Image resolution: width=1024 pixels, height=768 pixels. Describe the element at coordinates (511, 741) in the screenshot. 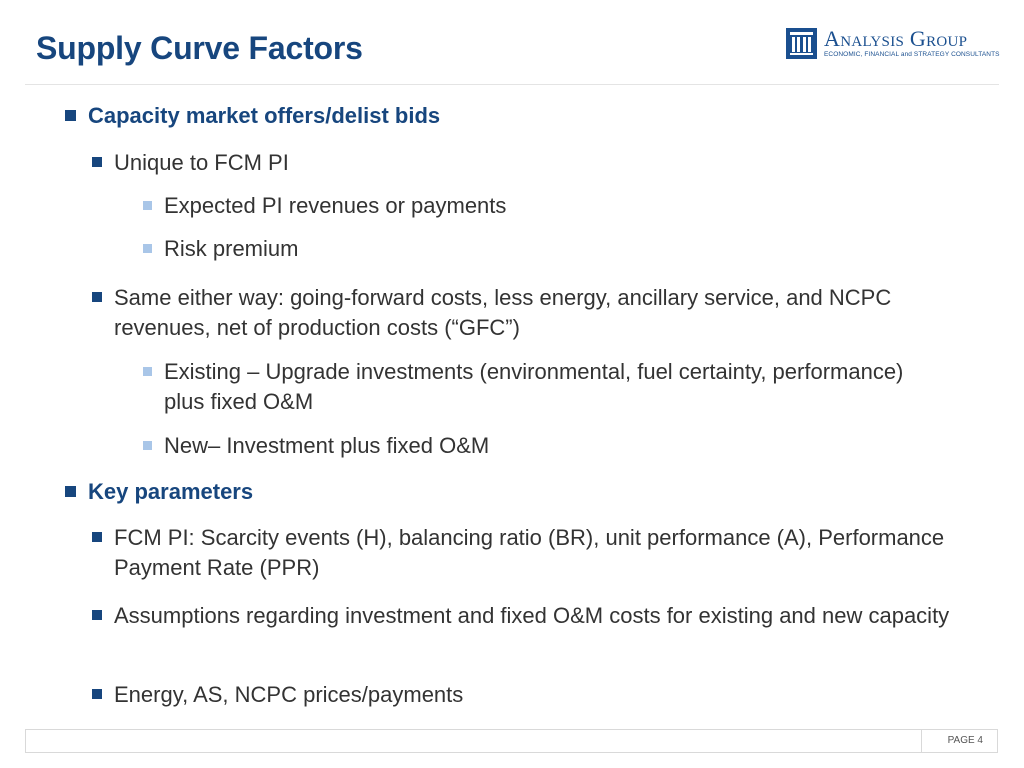

I see `slide-footer: PAGE 4` at that location.